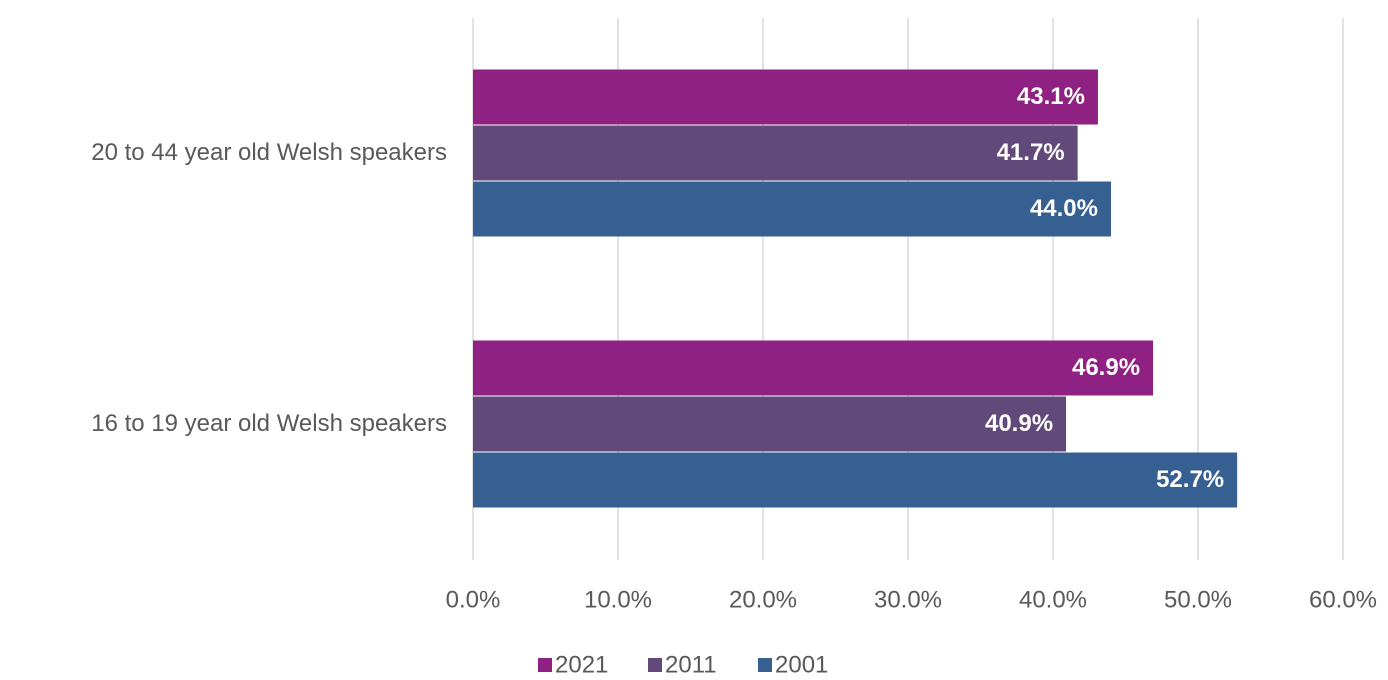 Image resolution: width=1388 pixels, height=680 pixels. Describe the element at coordinates (1198, 599) in the screenshot. I see `x-tick-label: 50.0%` at that location.